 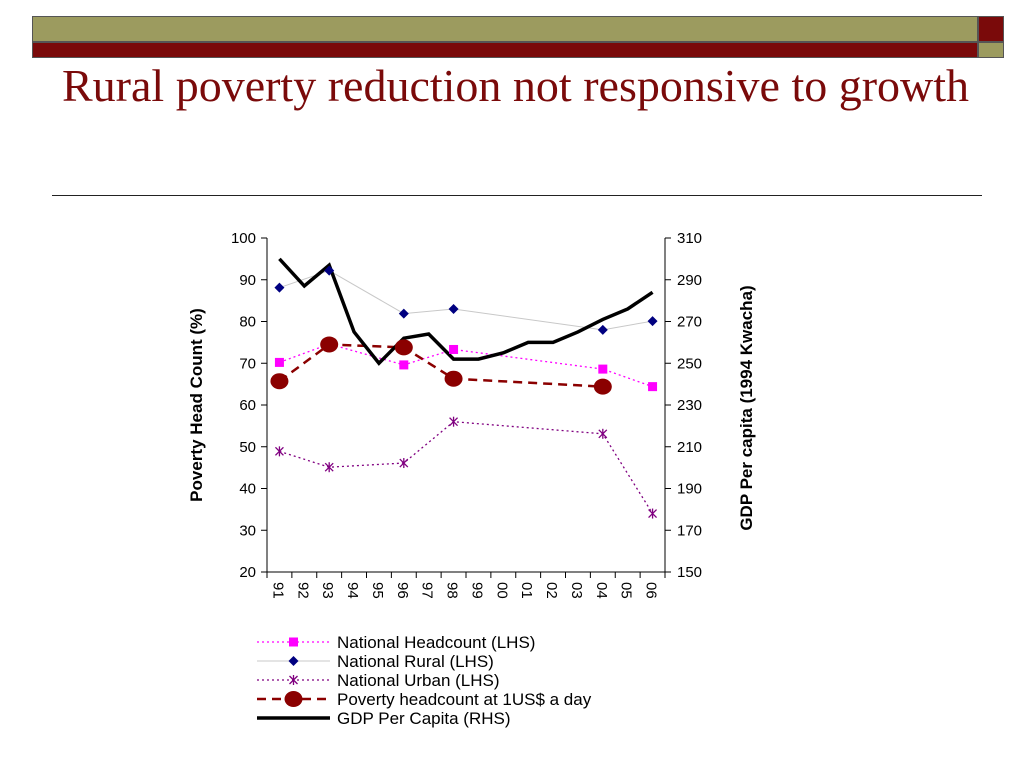 What do you see at coordinates (247, 280) in the screenshot?
I see `y-tick-label-left: 90` at bounding box center [247, 280].